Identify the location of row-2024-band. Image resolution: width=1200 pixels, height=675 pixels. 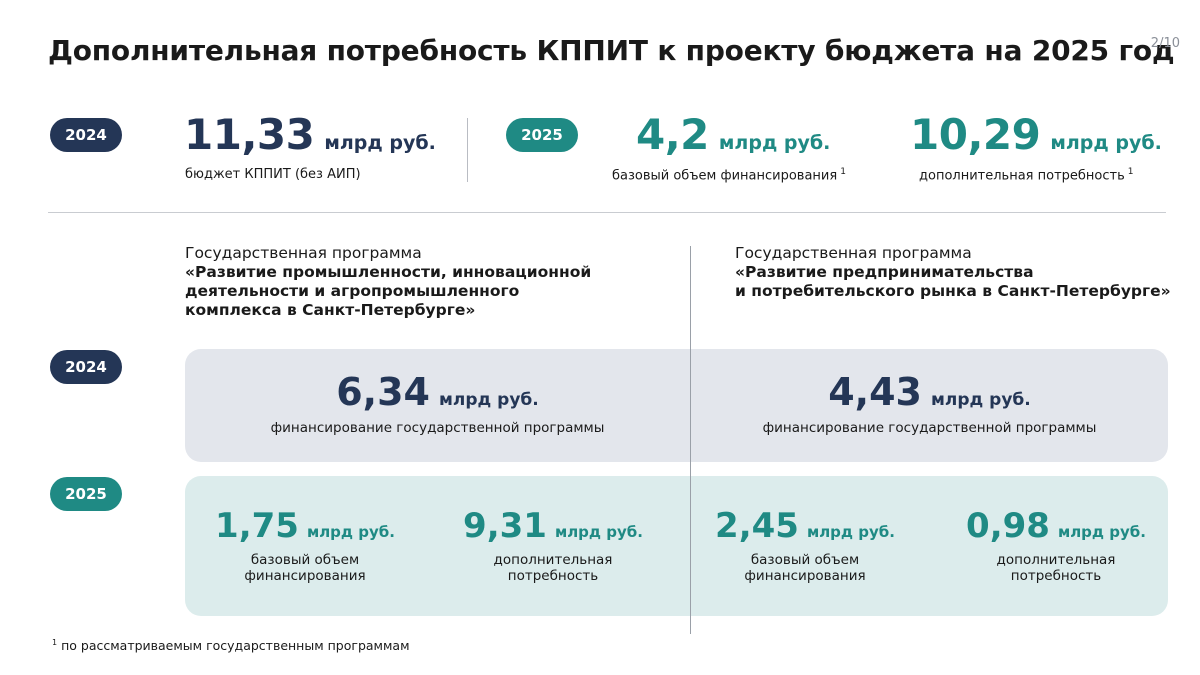
(676, 405).